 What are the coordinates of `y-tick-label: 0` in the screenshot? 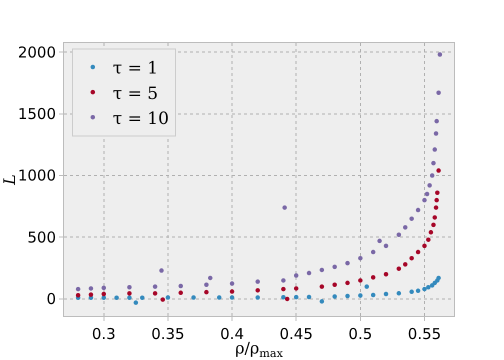 It's located at (51, 299).